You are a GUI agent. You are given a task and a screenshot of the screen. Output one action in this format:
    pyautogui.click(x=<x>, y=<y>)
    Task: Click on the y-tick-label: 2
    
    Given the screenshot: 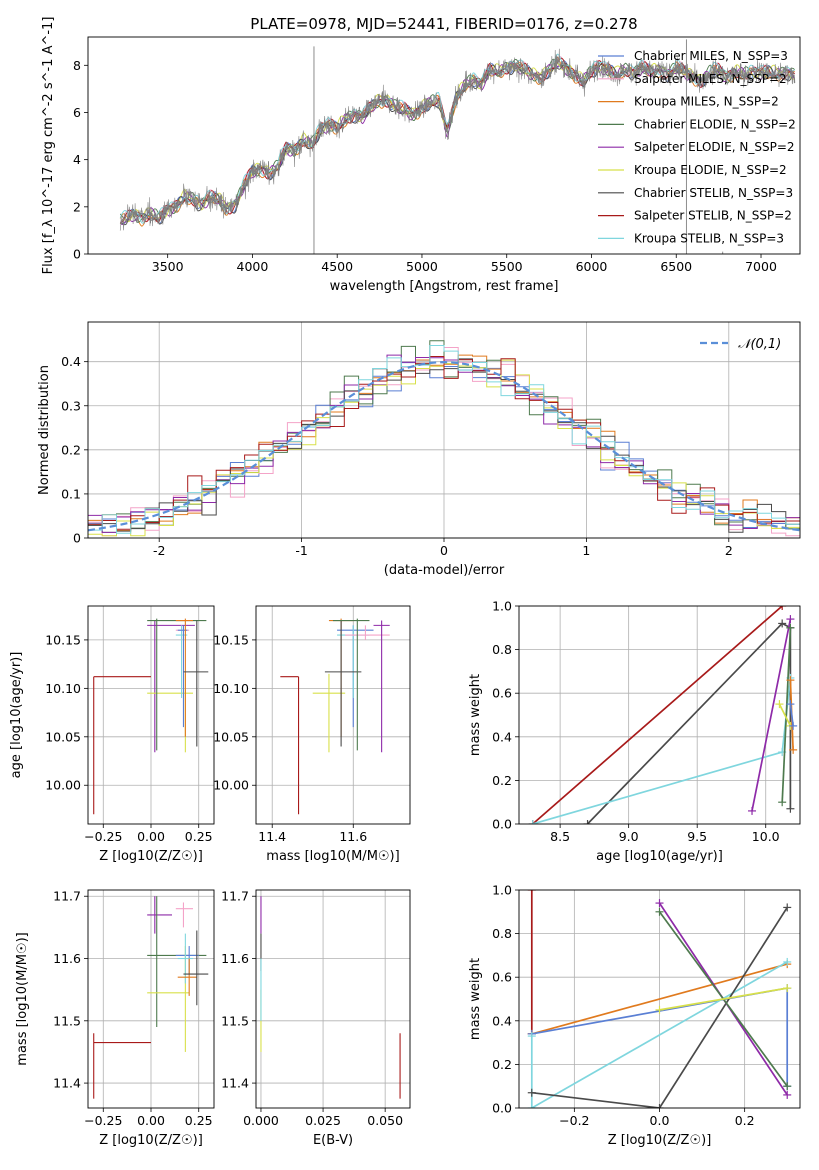 What is the action you would take?
    pyautogui.click(x=77, y=206)
    